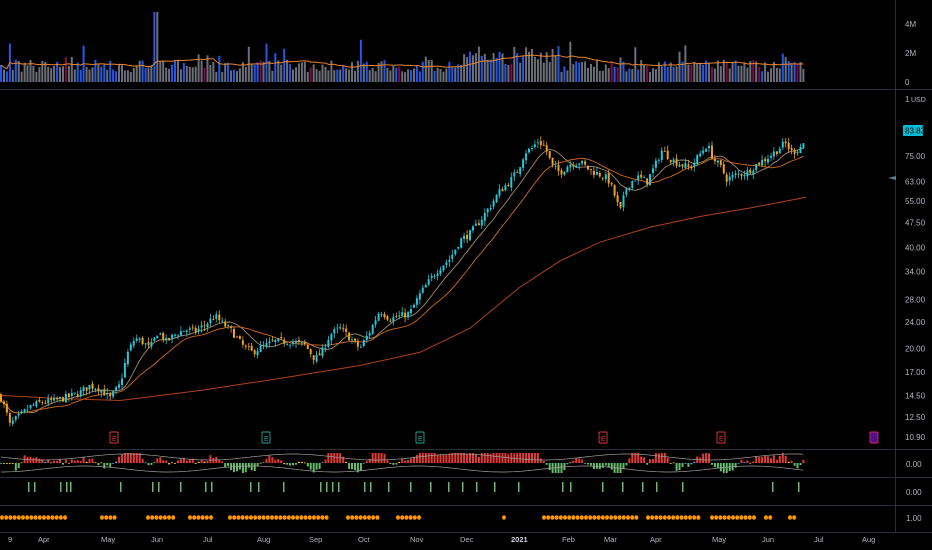  I want to click on price-axis-tick: 17.00, so click(915, 372).